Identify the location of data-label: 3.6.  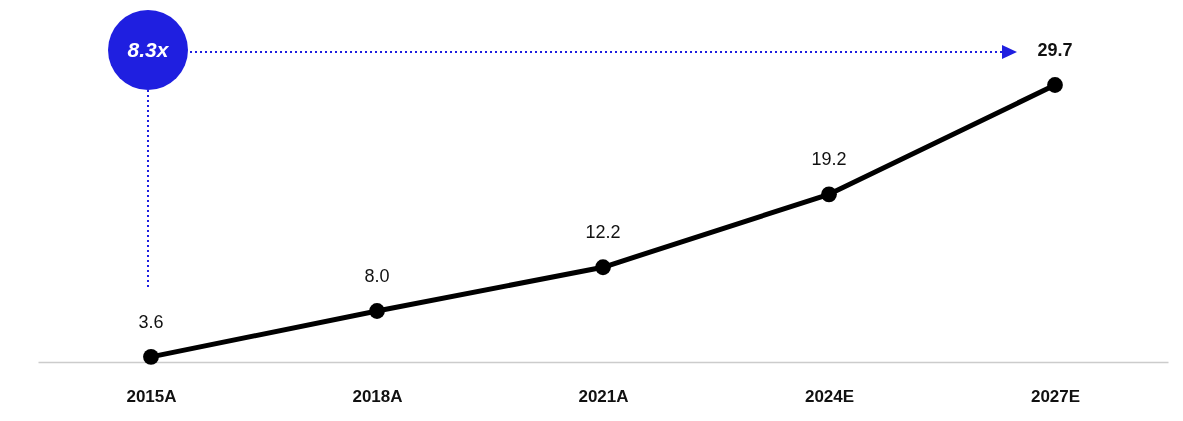
(151, 321).